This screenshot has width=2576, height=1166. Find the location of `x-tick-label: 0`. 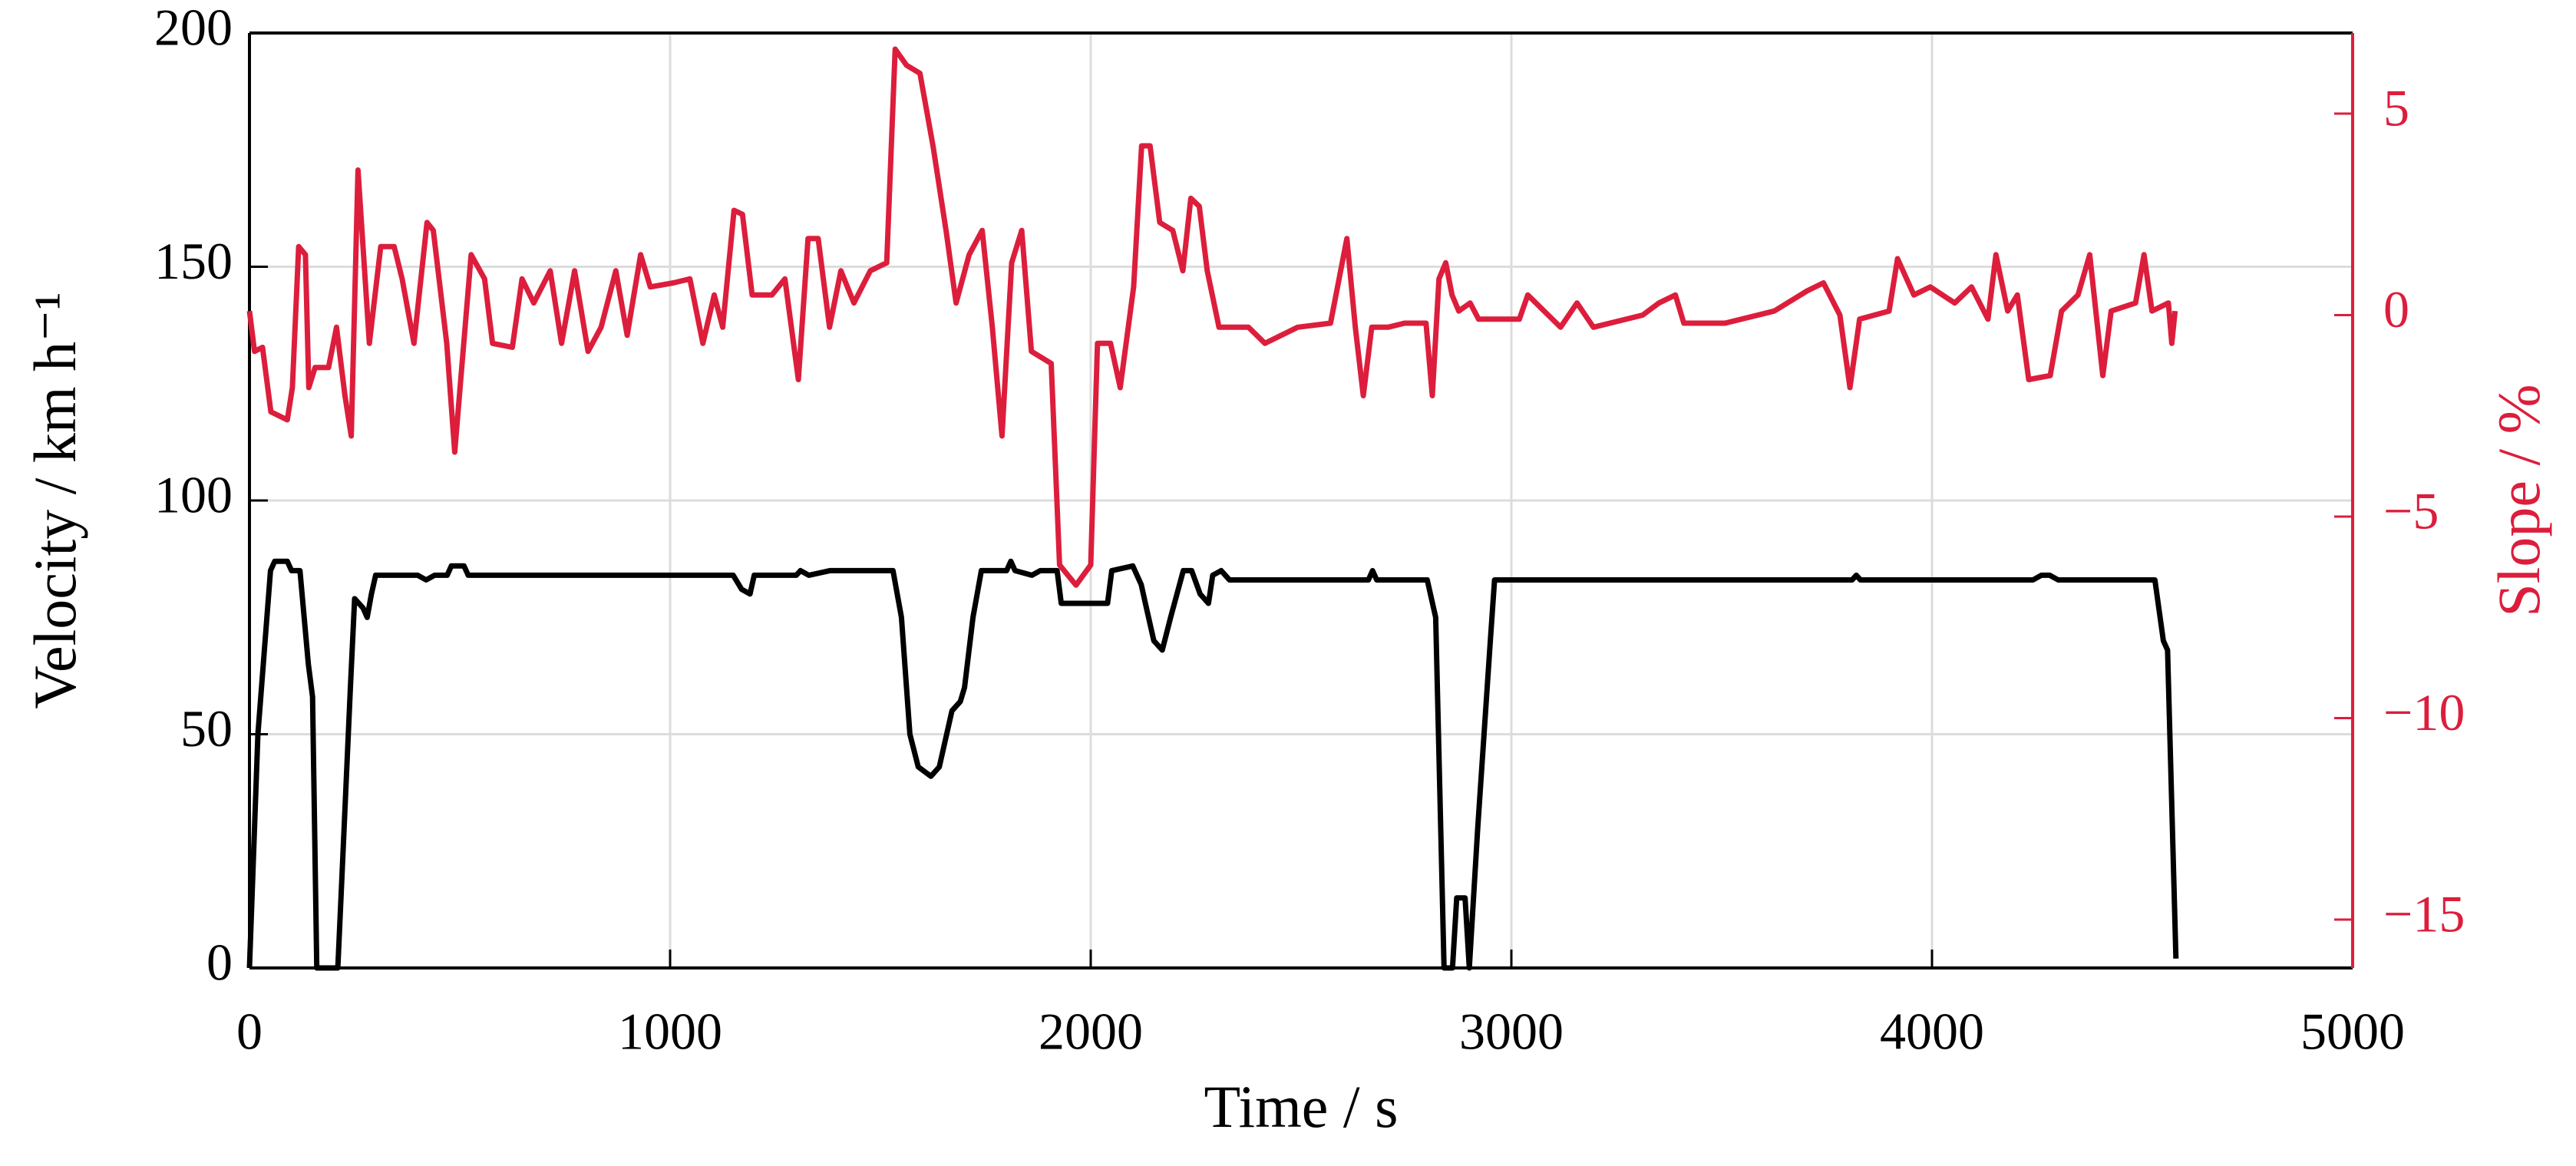

x-tick-label: 0 is located at coordinates (249, 1031).